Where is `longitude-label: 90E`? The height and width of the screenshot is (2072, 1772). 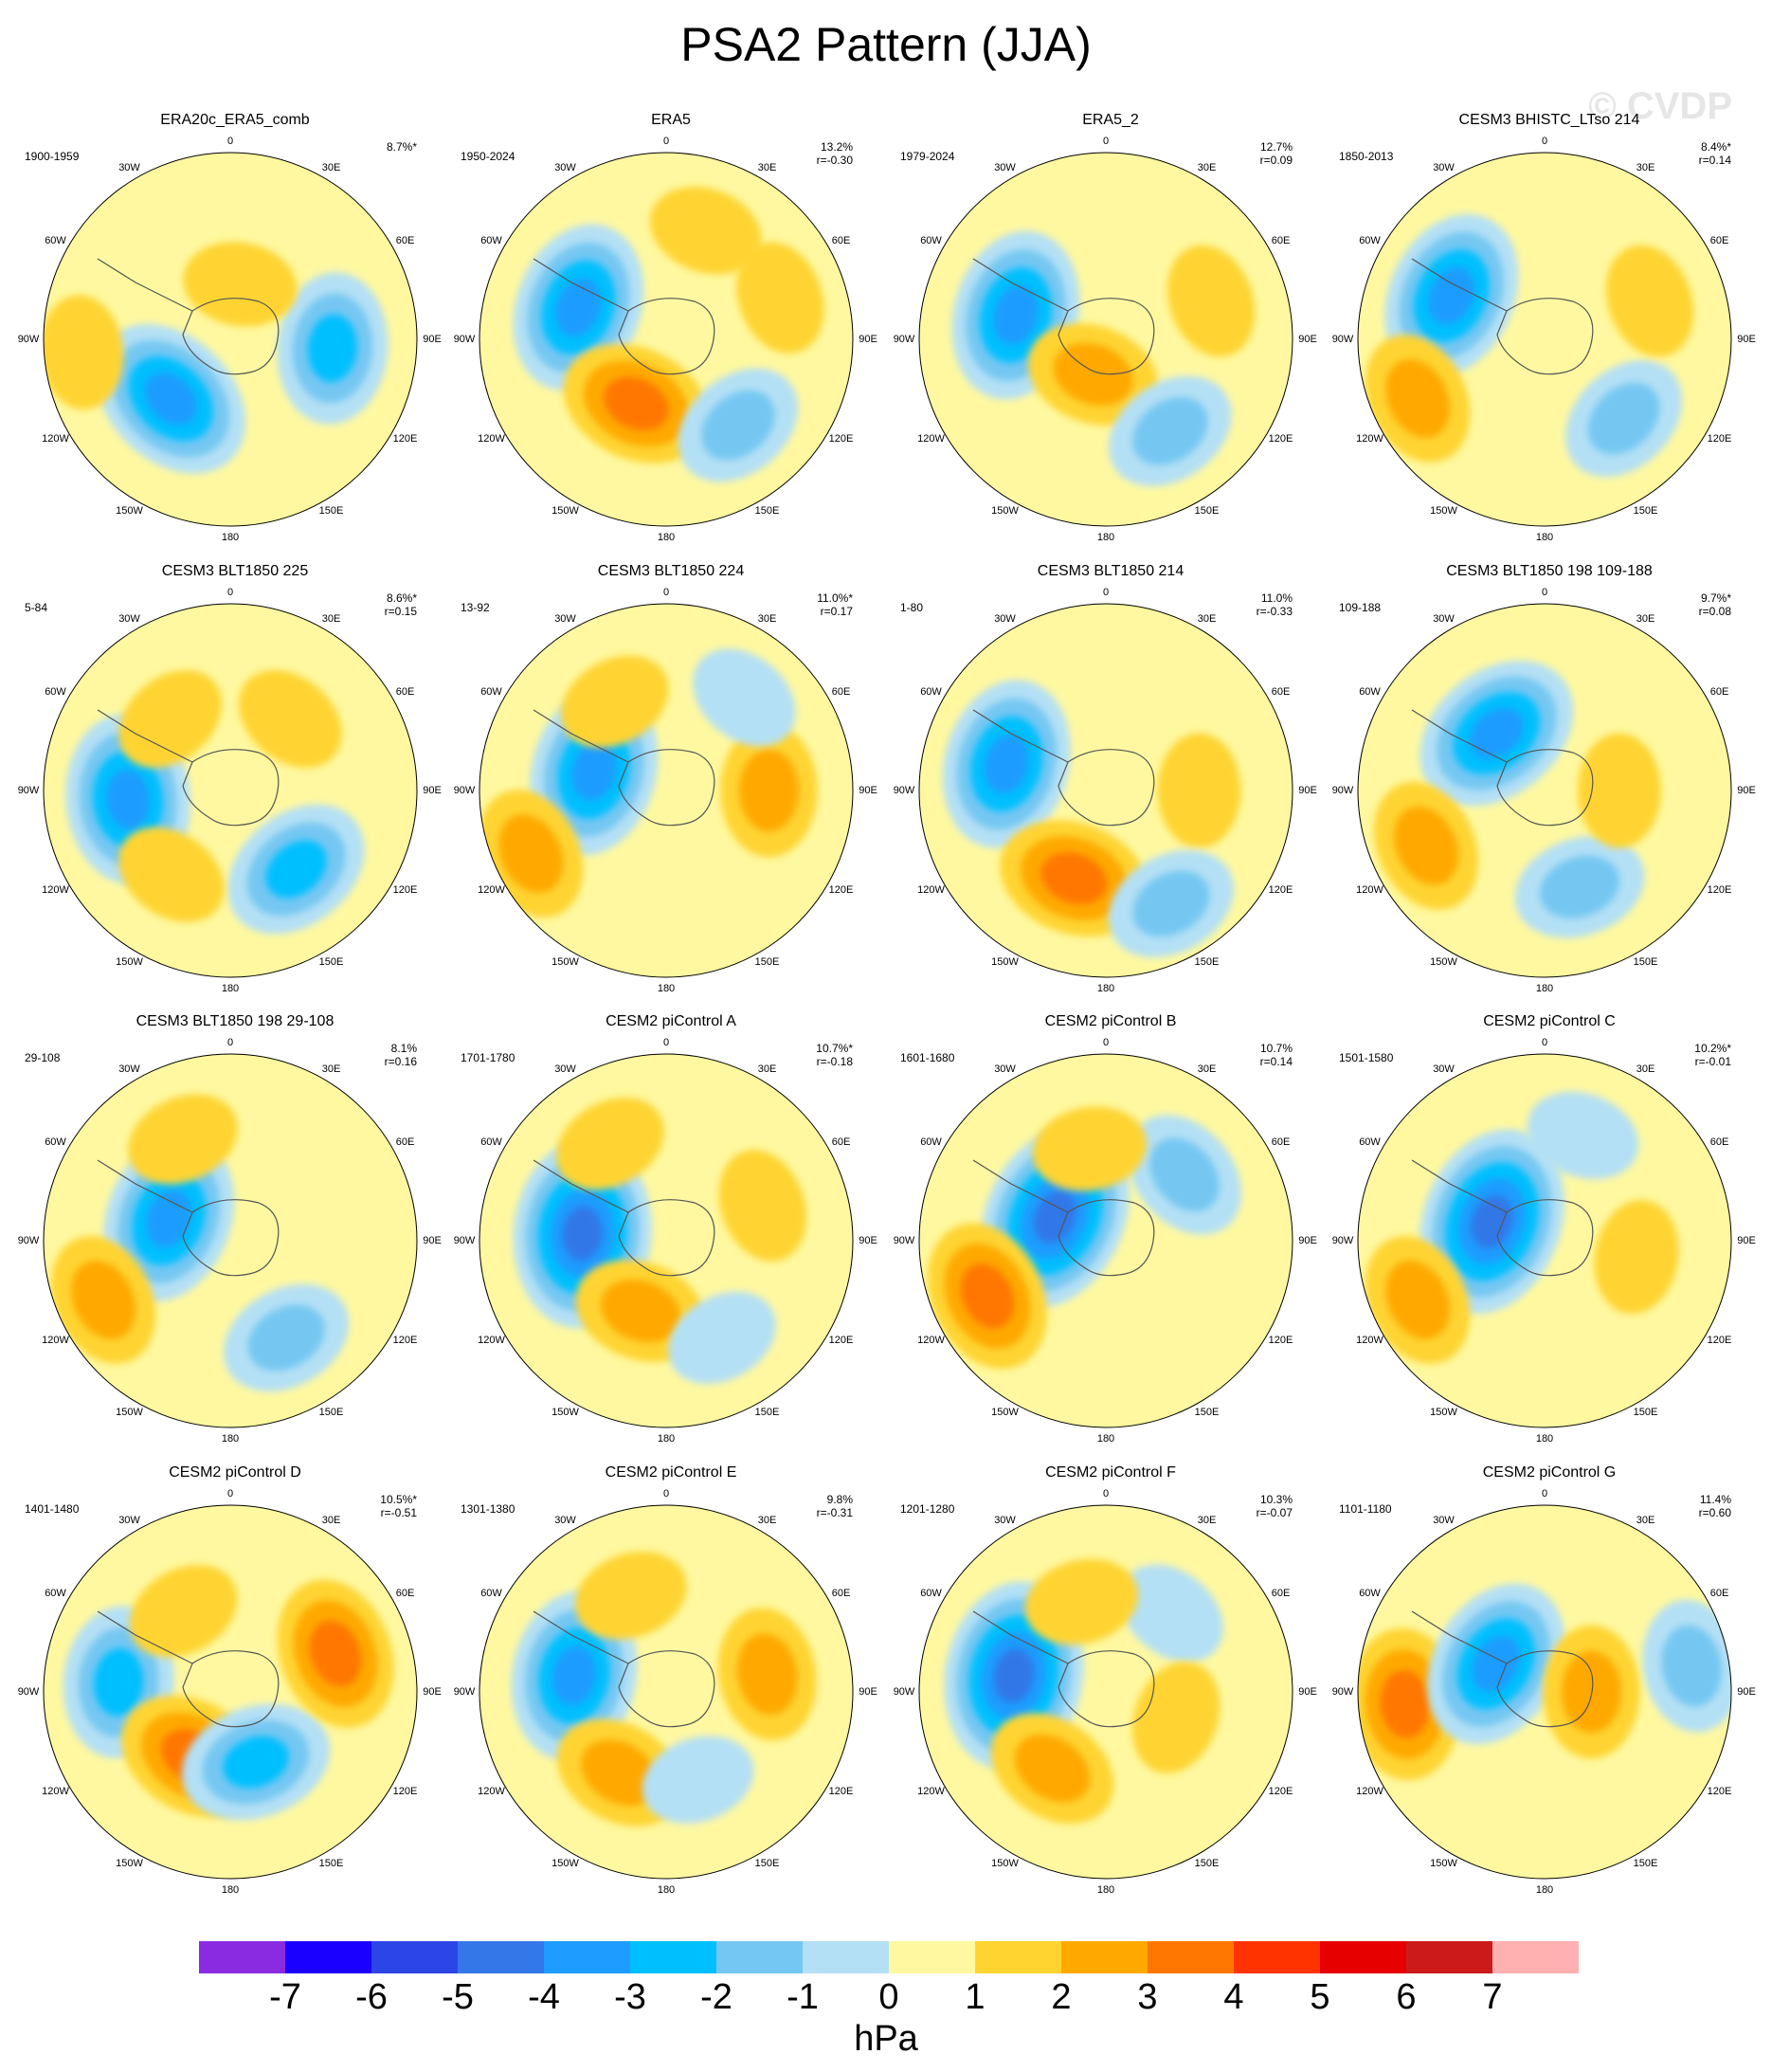 longitude-label: 90E is located at coordinates (868, 1240).